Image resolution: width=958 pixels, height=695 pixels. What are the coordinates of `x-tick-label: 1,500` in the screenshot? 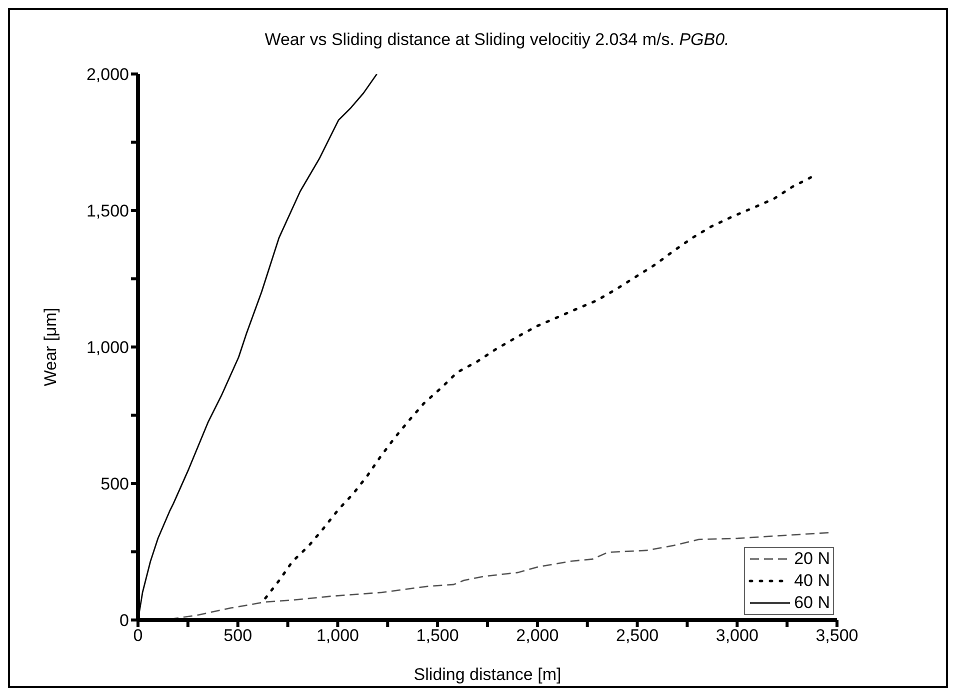 It's located at (437, 636).